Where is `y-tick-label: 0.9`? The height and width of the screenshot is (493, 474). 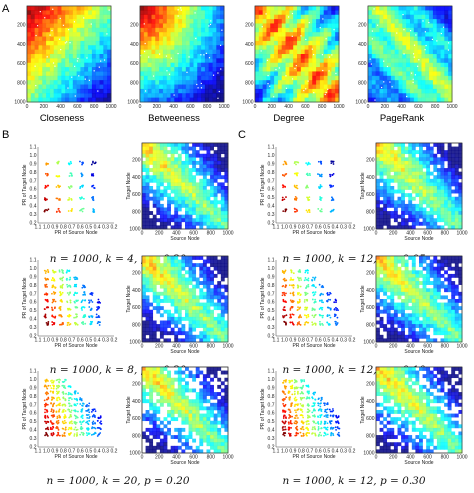
y-tick-label: 0.9 is located at coordinates (33, 164).